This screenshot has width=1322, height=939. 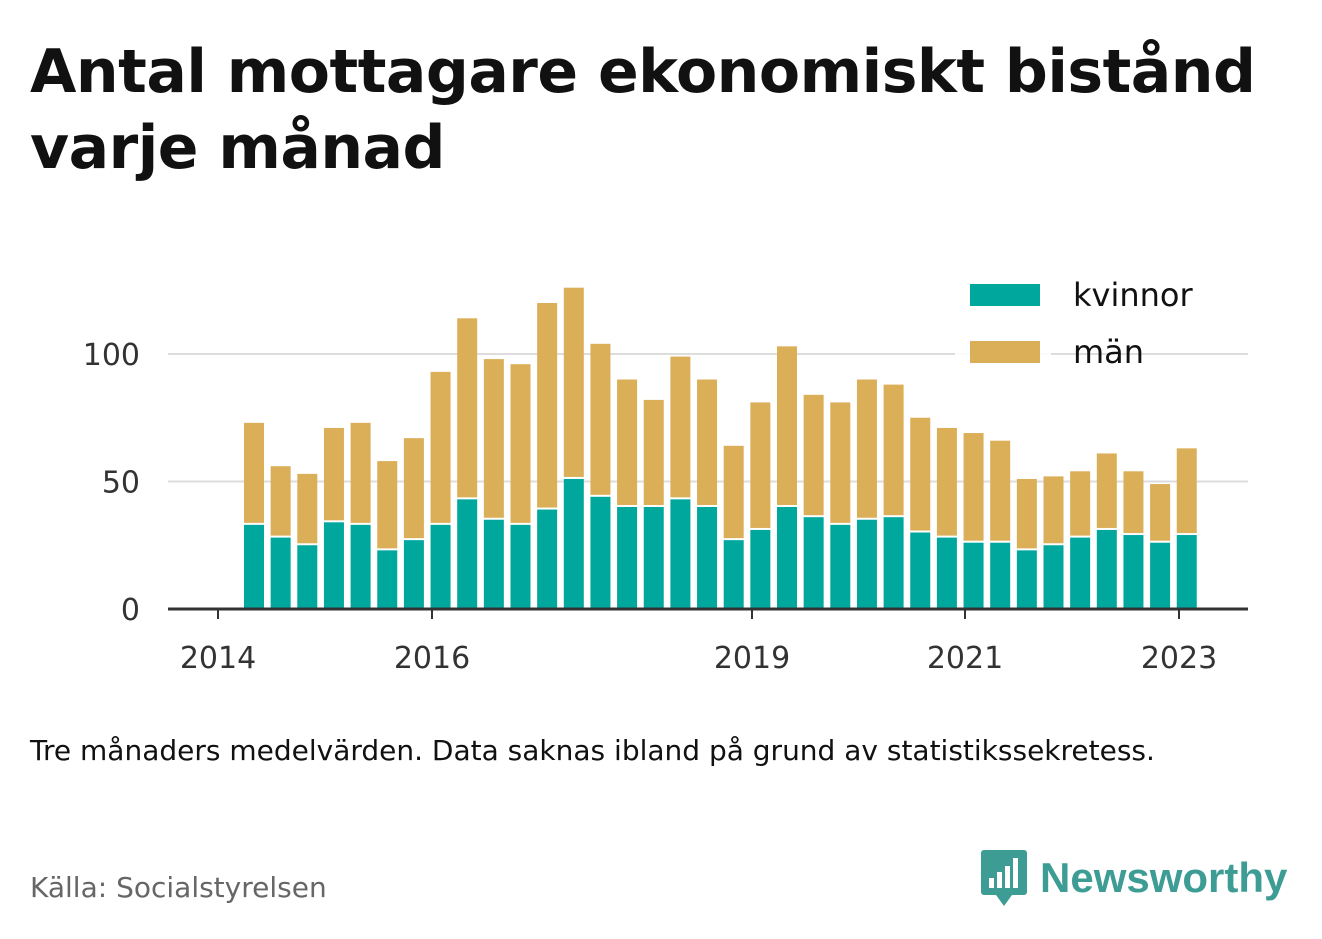 What do you see at coordinates (111, 355) in the screenshot?
I see `y-tick-label-100: 100` at bounding box center [111, 355].